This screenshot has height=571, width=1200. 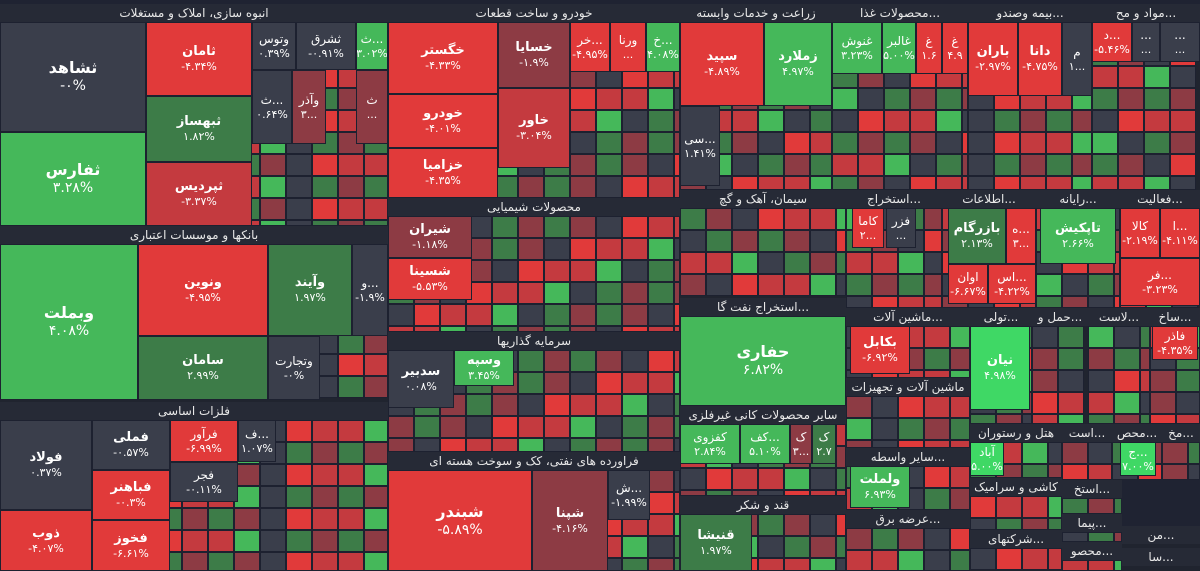 What do you see at coordinates (763, 361) in the screenshot?
I see `stock-tile: حفاری ۶.۸۲%` at bounding box center [763, 361].